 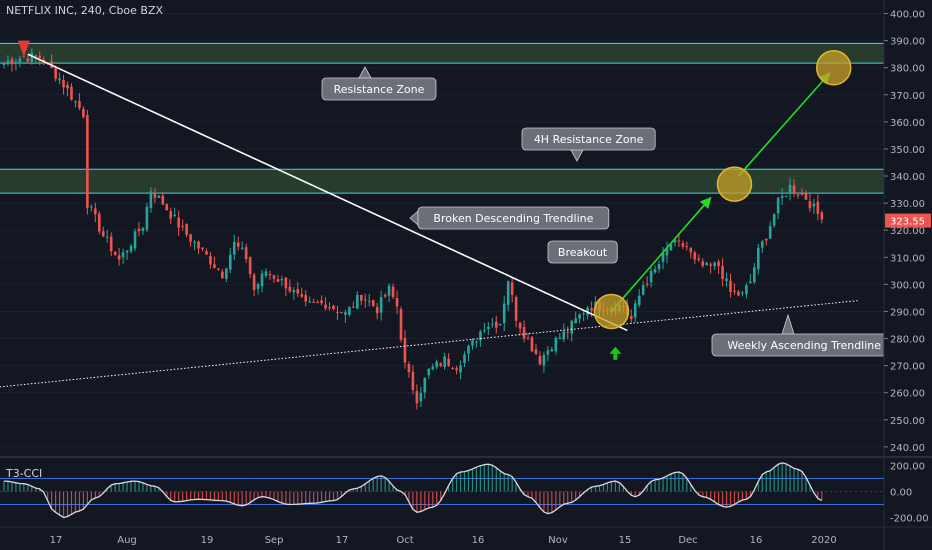 What do you see at coordinates (909, 519) in the screenshot?
I see `cci-tick-label: -200.00` at bounding box center [909, 519].